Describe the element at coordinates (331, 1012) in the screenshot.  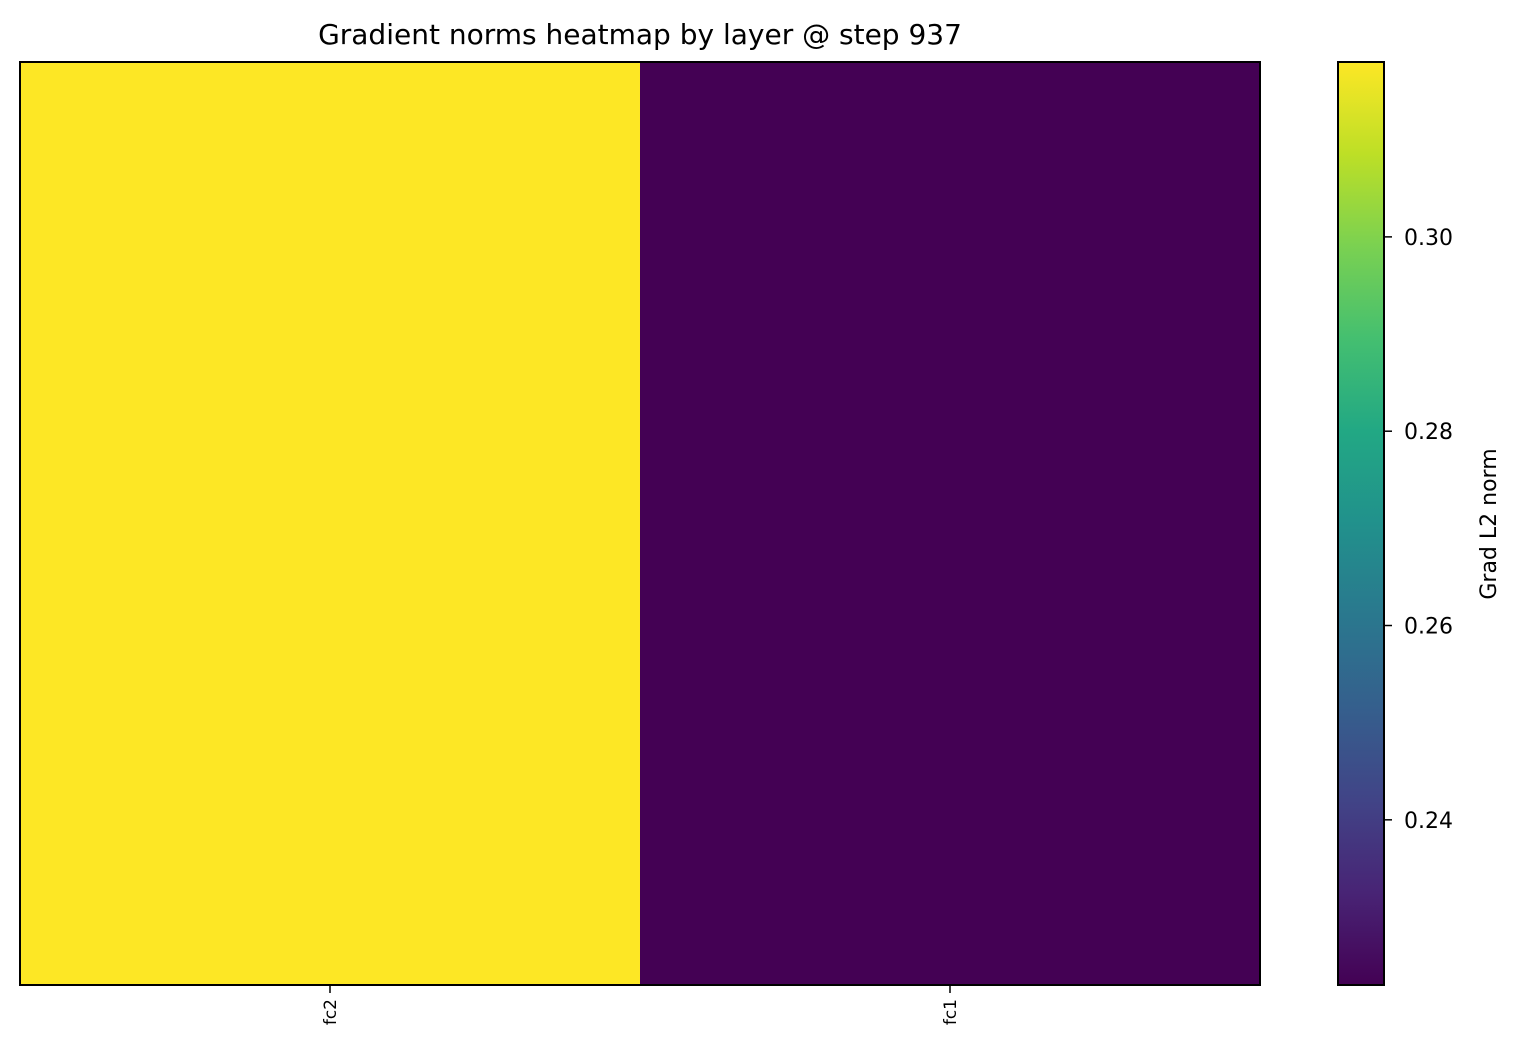
I see `x-tick-label-fc2: fc2` at that location.